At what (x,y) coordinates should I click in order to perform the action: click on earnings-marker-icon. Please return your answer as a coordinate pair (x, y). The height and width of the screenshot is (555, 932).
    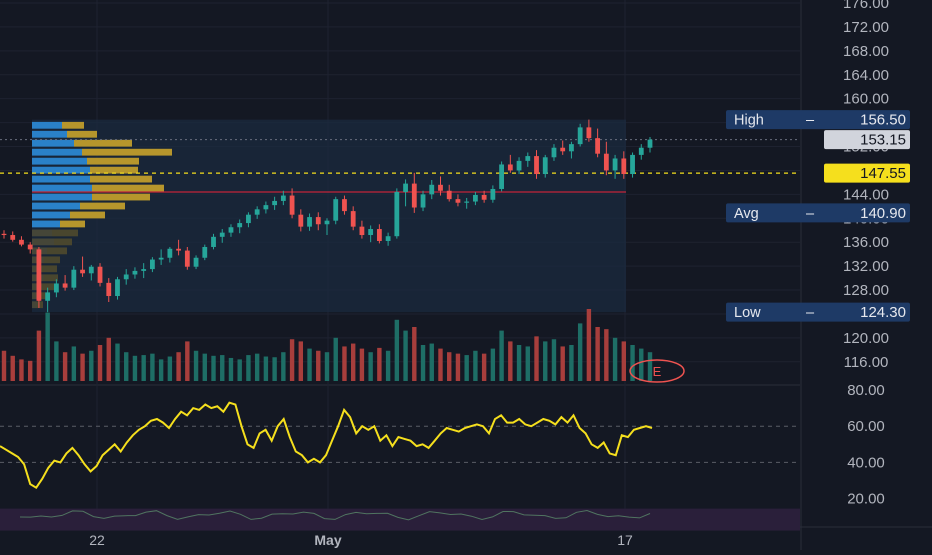
    Looking at the image, I should click on (657, 371).